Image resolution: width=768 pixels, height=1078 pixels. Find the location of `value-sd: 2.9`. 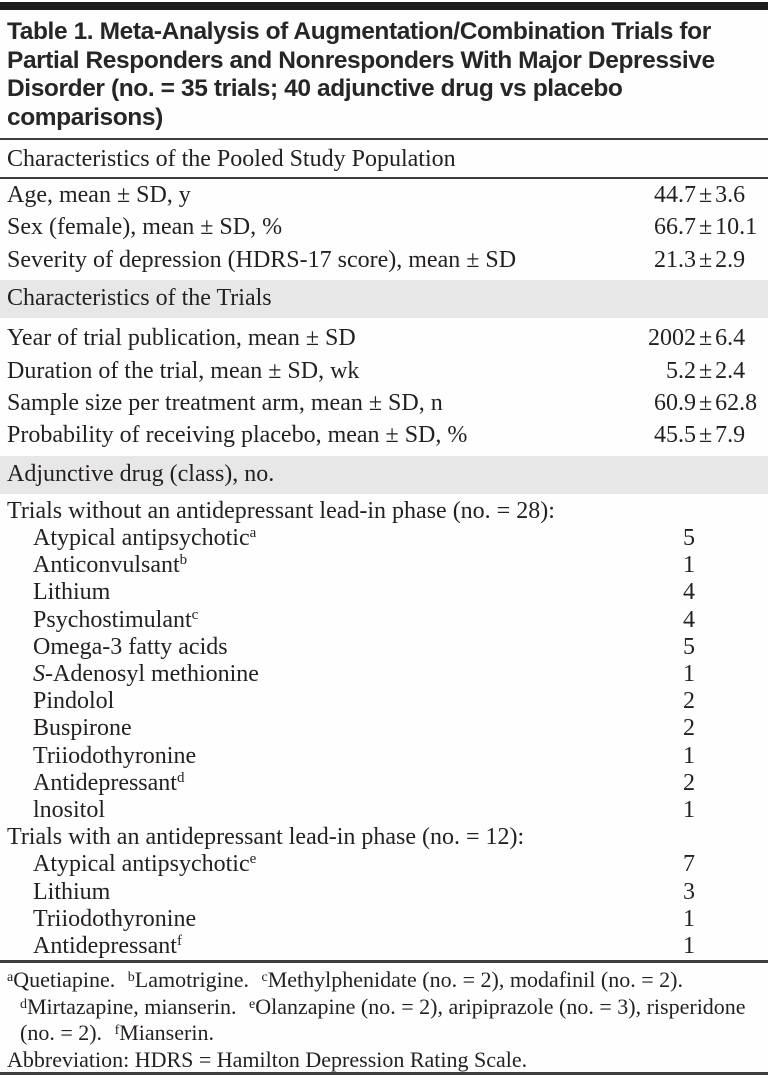

value-sd: 2.9 is located at coordinates (730, 259).